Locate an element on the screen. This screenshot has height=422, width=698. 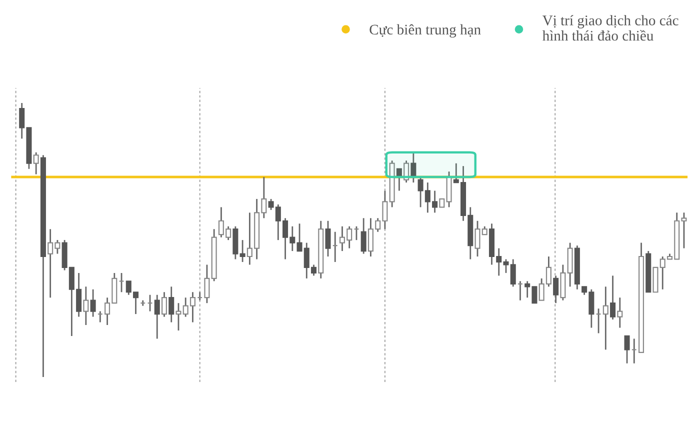
legend-label: Vị trí giao dịch cho các hình thái đảo chiều is located at coordinates (610, 28).